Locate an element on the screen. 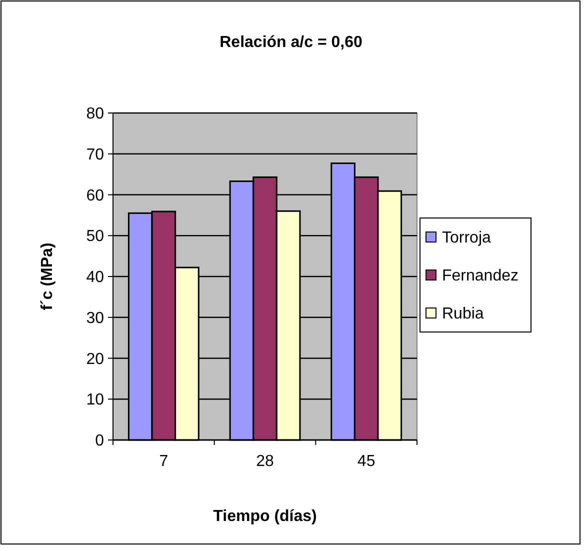 The width and height of the screenshot is (587, 551). y-tick-label: 30 is located at coordinates (95, 318).